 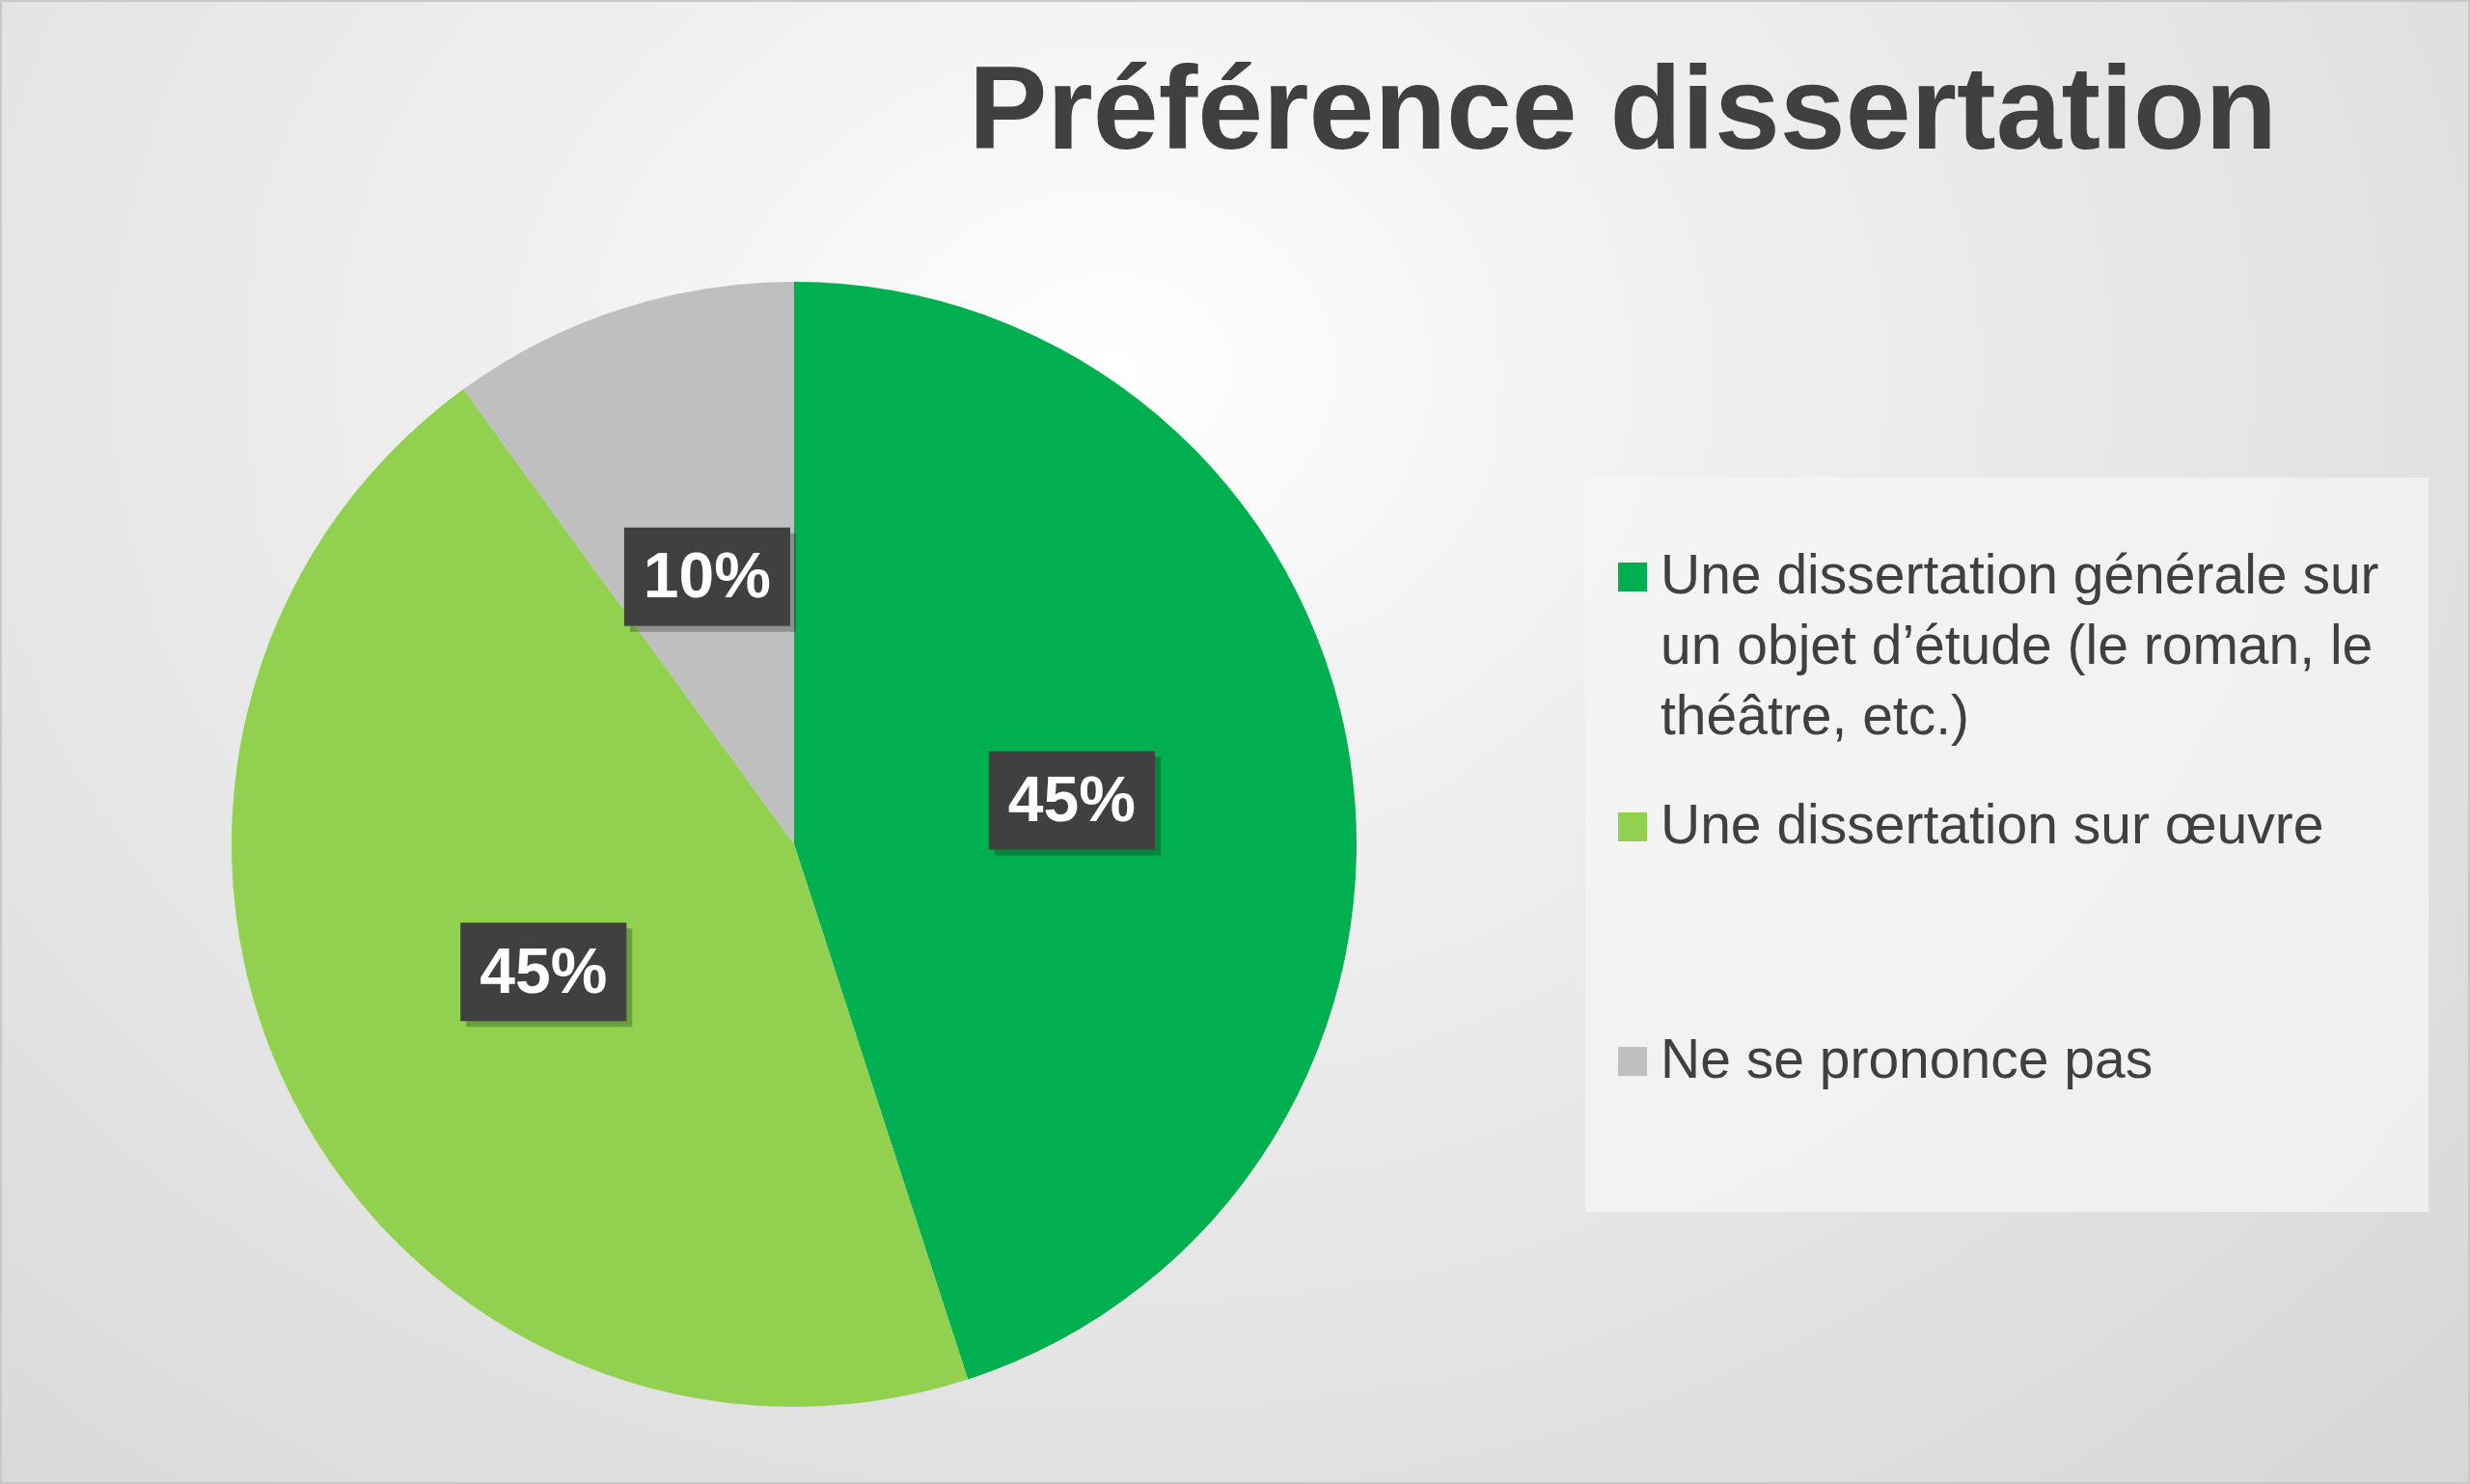 What do you see at coordinates (2020, 645) in the screenshot?
I see `legend-label: Une dissertation générale sur un objet d’étude (le roman, le théâtre, etc.)` at bounding box center [2020, 645].